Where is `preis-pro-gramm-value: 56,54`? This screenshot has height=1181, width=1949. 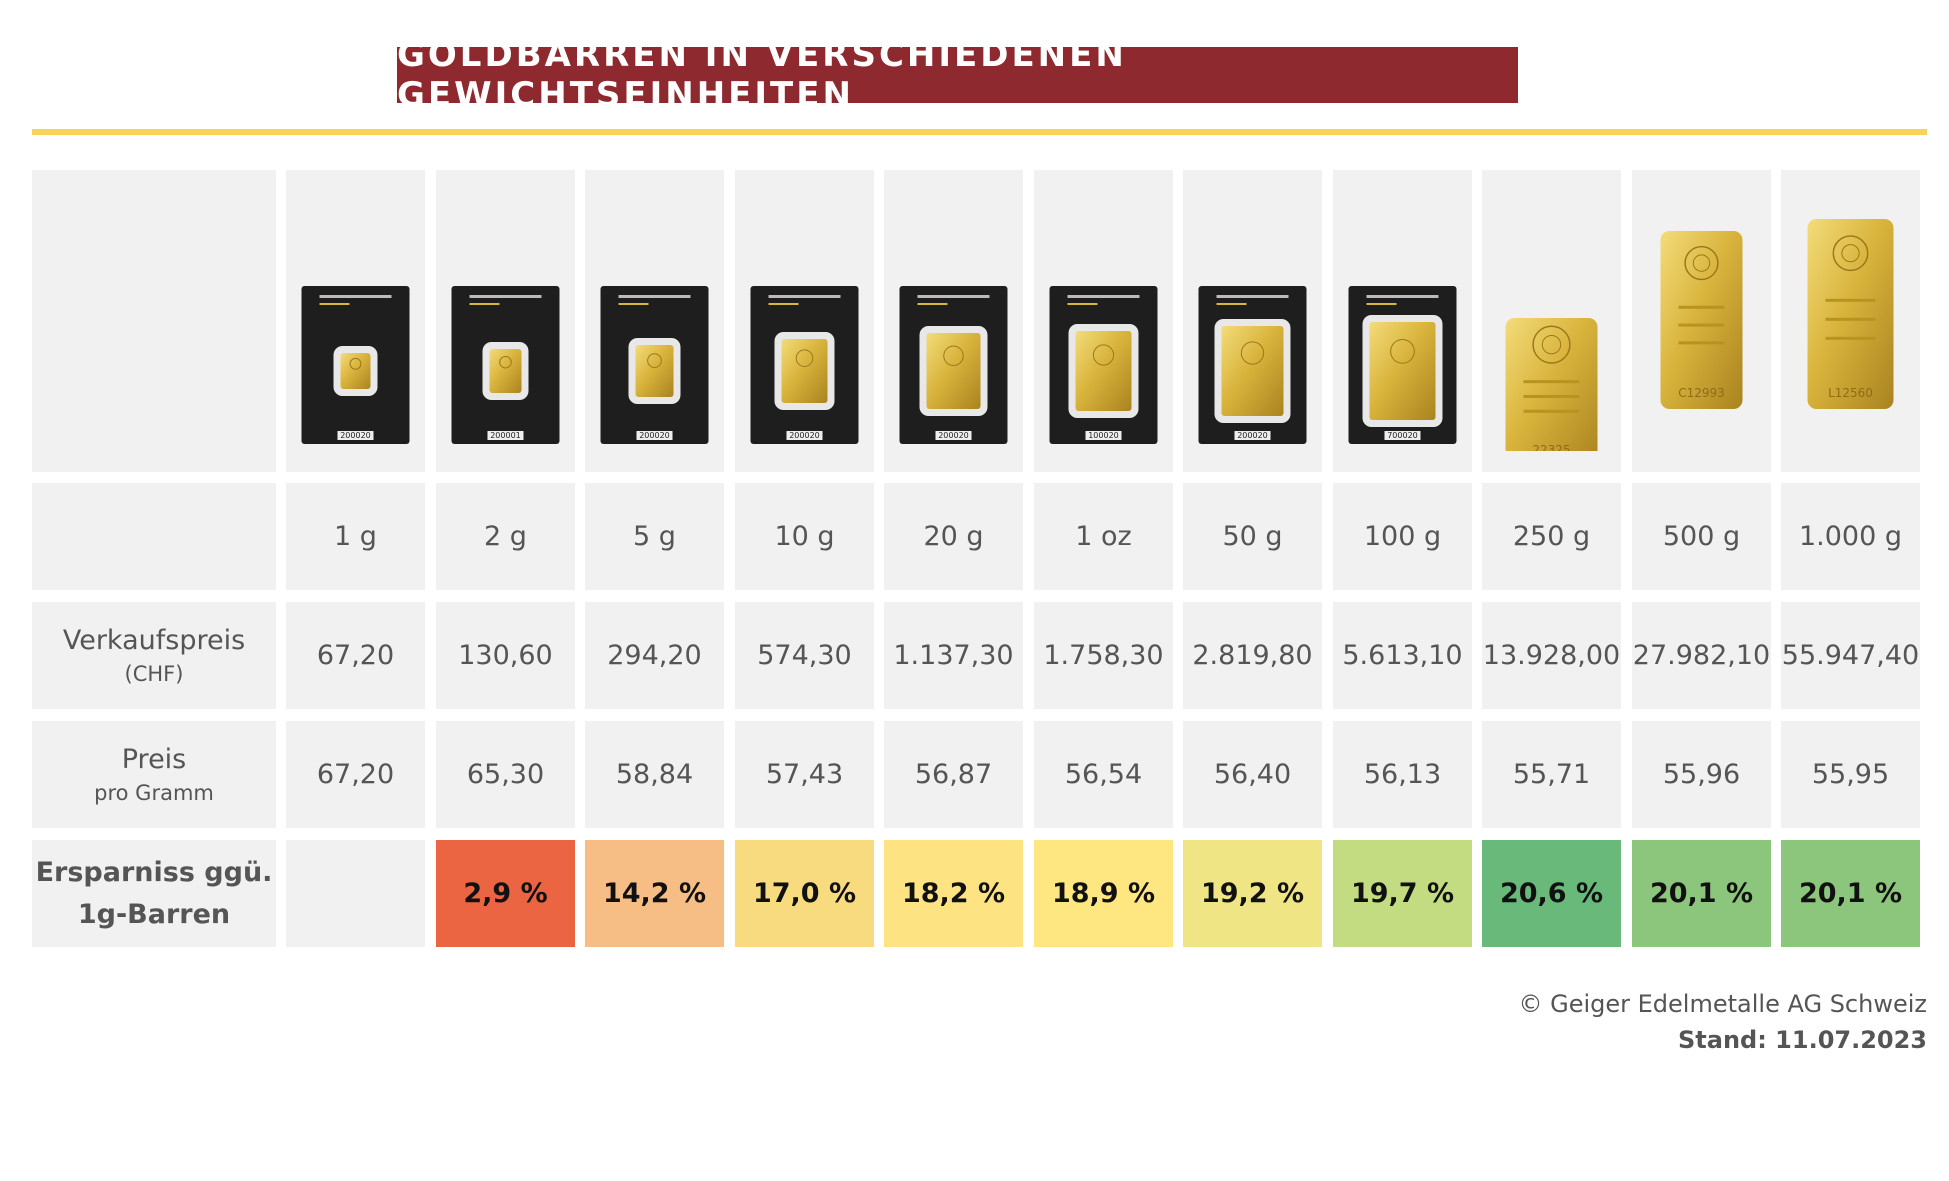 preis-pro-gramm-value: 56,54 is located at coordinates (1103, 774).